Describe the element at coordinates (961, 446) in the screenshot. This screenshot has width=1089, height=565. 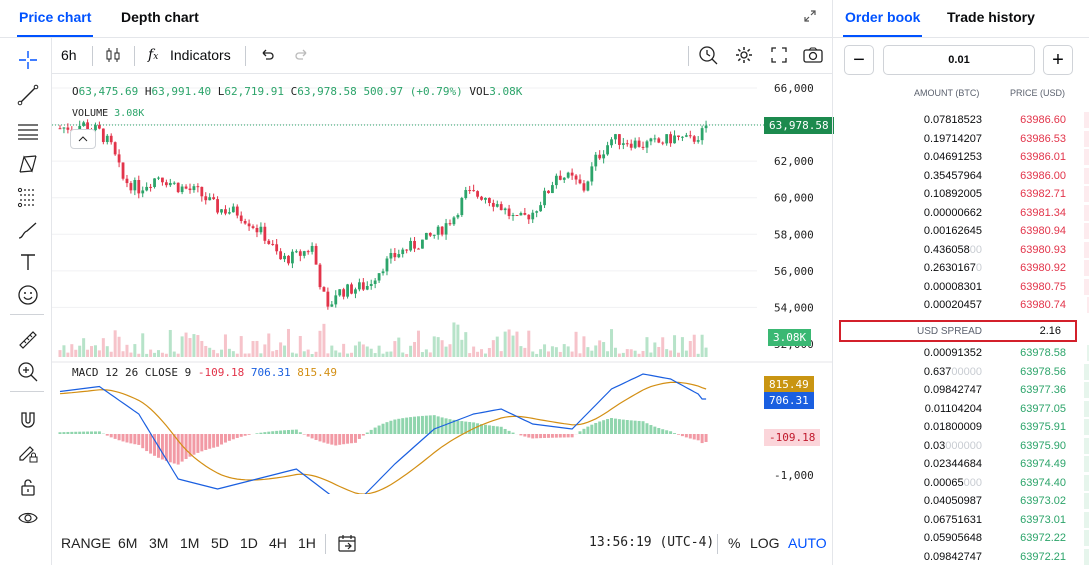
I see `bid-row: 0.03000000 63975.90` at that location.